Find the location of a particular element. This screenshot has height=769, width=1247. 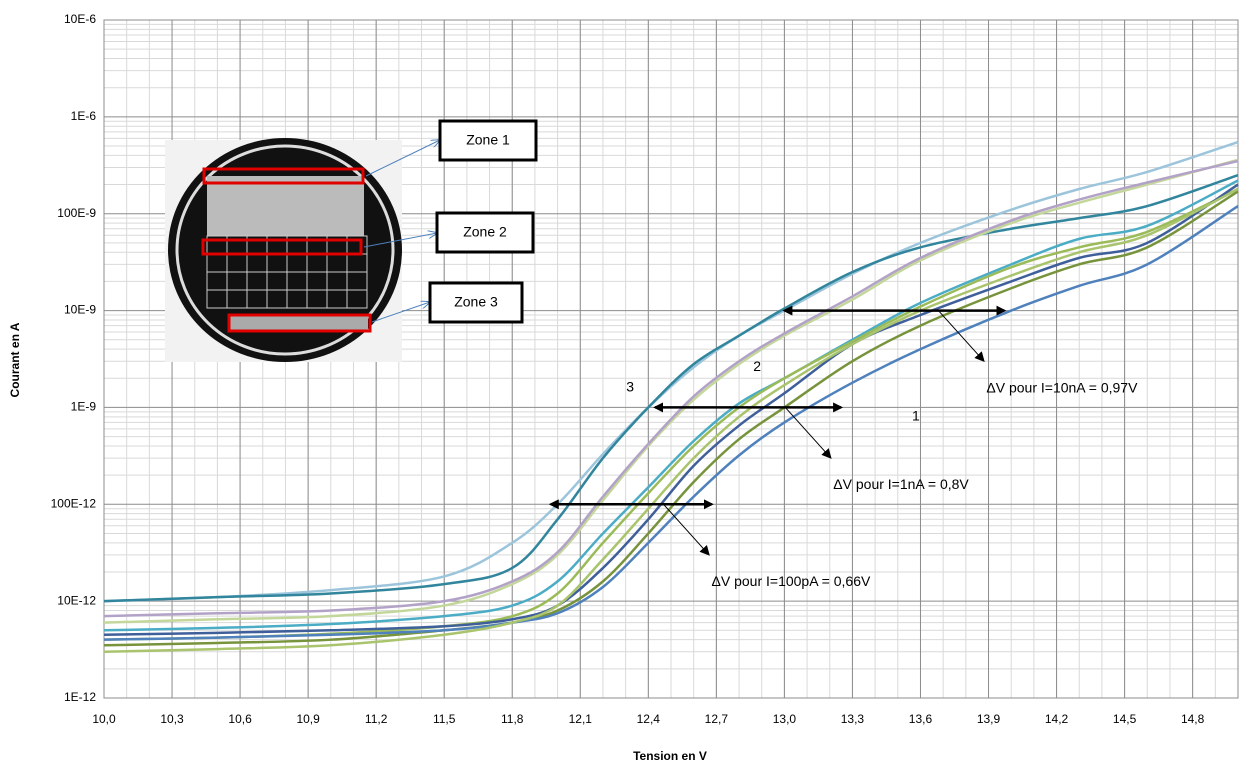

zone-1-pointer is located at coordinates (402, 158).